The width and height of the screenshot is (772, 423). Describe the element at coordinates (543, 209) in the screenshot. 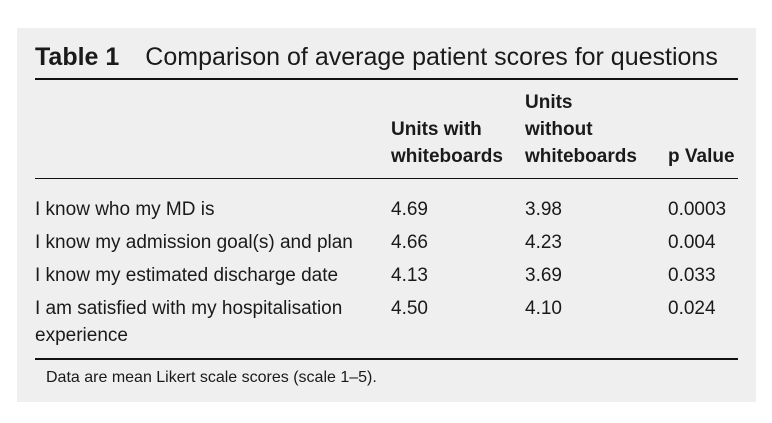

I see `row-without-value: 3.98` at that location.